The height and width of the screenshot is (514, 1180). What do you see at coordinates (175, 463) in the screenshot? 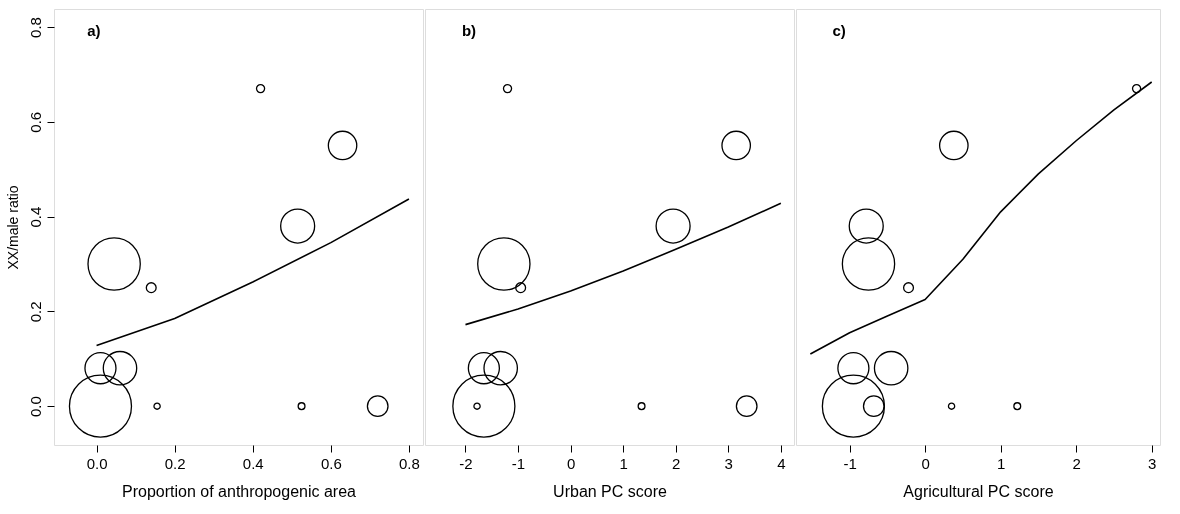
I see `x-tick-label: 0.2` at bounding box center [175, 463].